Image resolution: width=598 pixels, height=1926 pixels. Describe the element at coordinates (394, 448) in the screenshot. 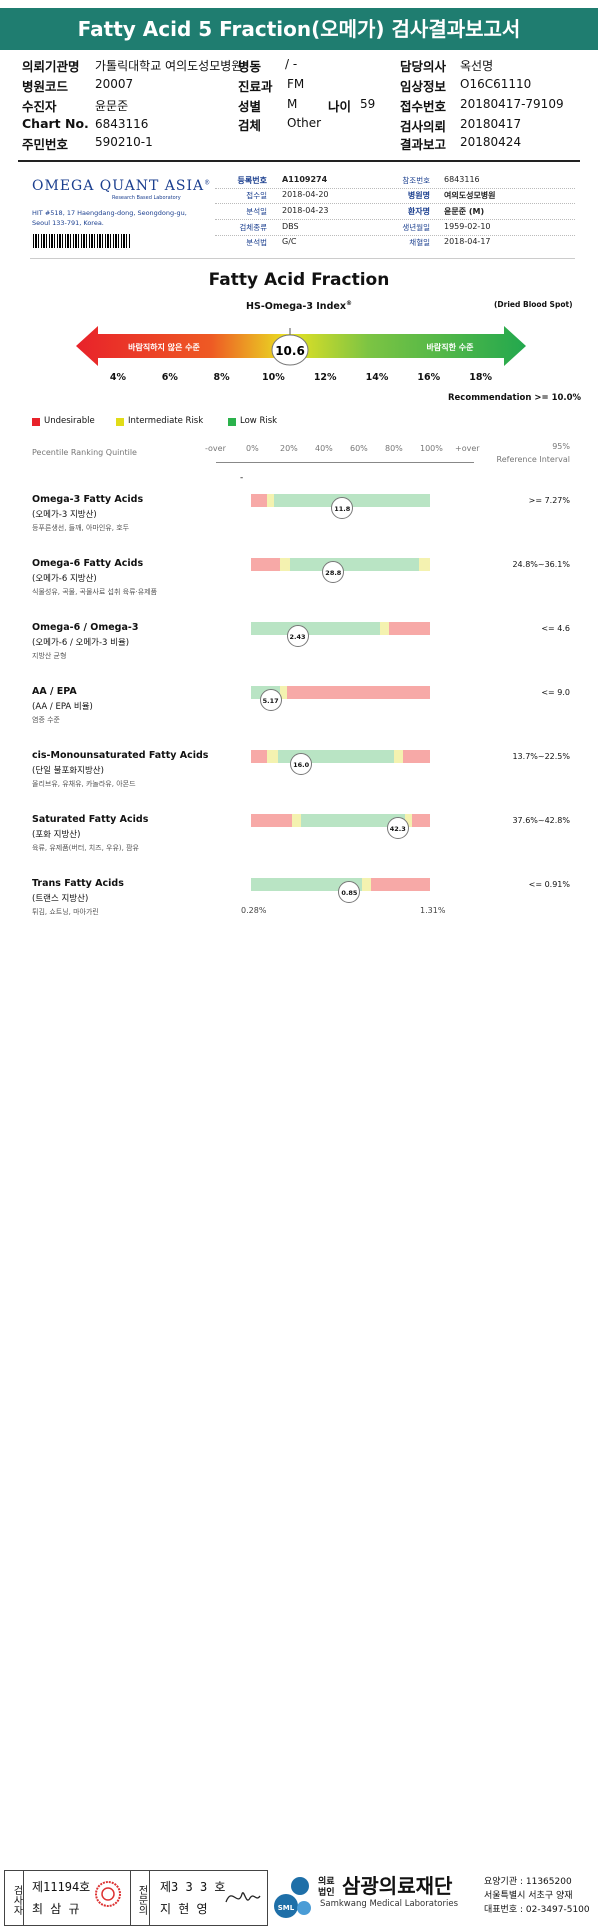

I see `percentile-tick: 80%` at that location.